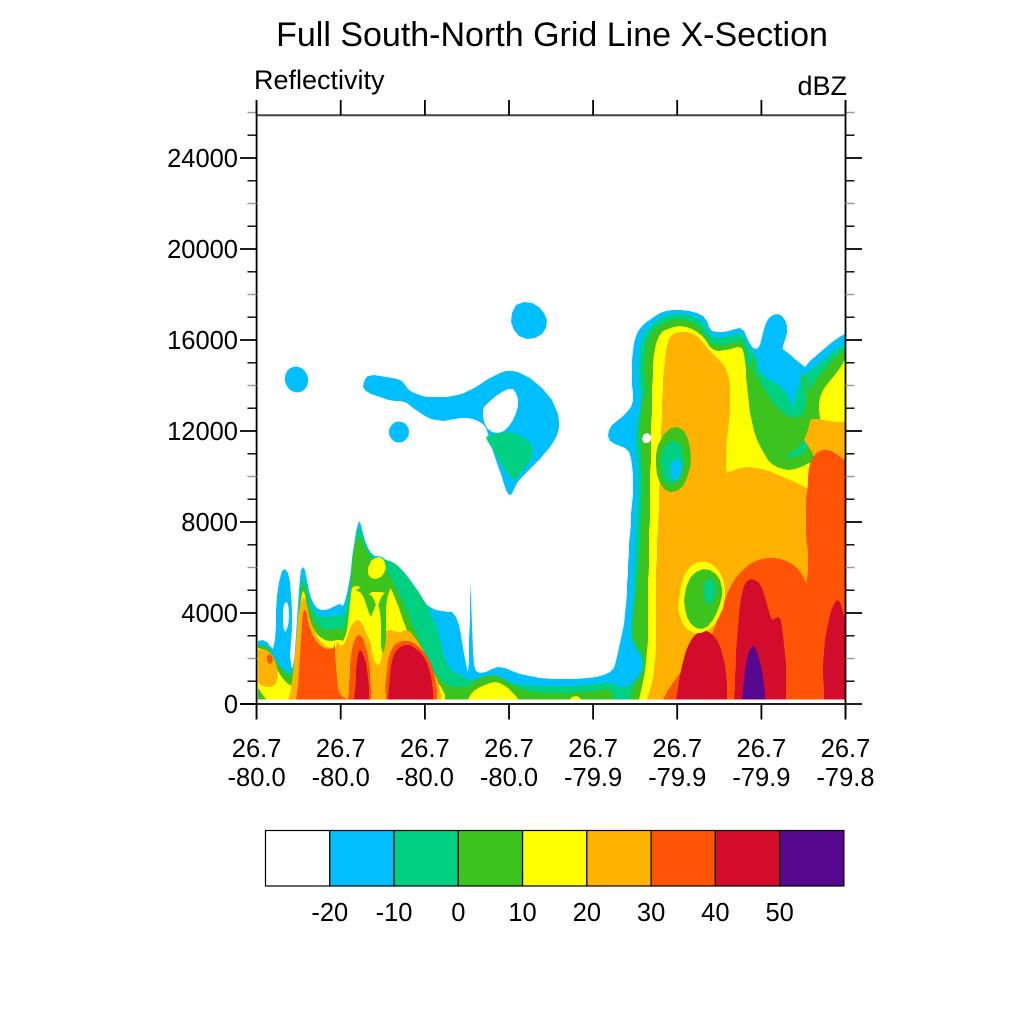 The image size is (1024, 1024). What do you see at coordinates (209, 614) in the screenshot?
I see `svg-text: 4000` at bounding box center [209, 614].